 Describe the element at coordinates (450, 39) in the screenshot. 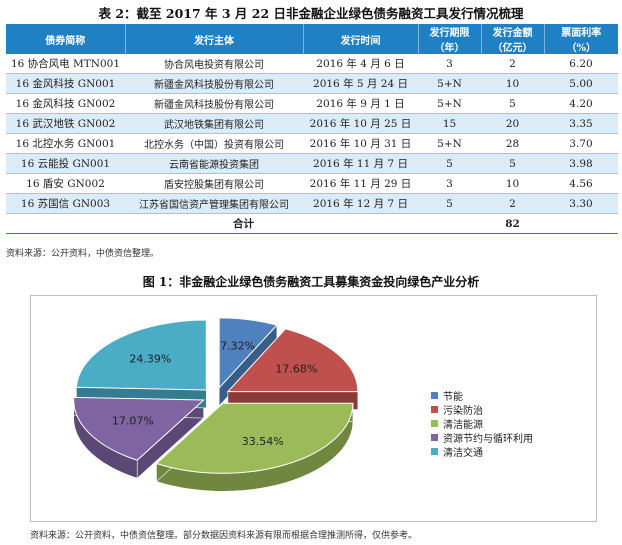

I see `header-term: 发行期限 （年）` at that location.